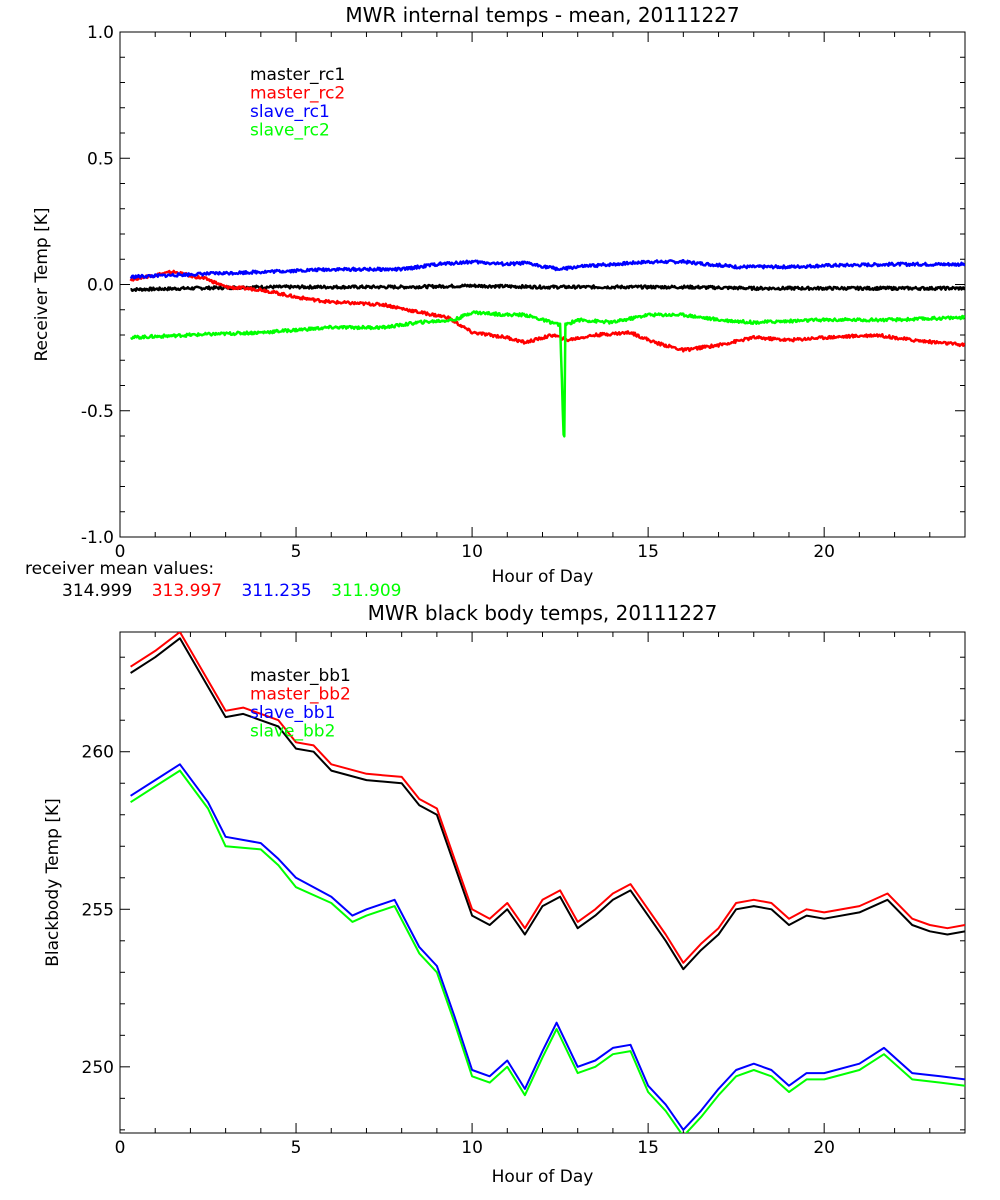 The image size is (1000, 1200). I want to click on legend-entry: master_rc2, so click(297, 94).